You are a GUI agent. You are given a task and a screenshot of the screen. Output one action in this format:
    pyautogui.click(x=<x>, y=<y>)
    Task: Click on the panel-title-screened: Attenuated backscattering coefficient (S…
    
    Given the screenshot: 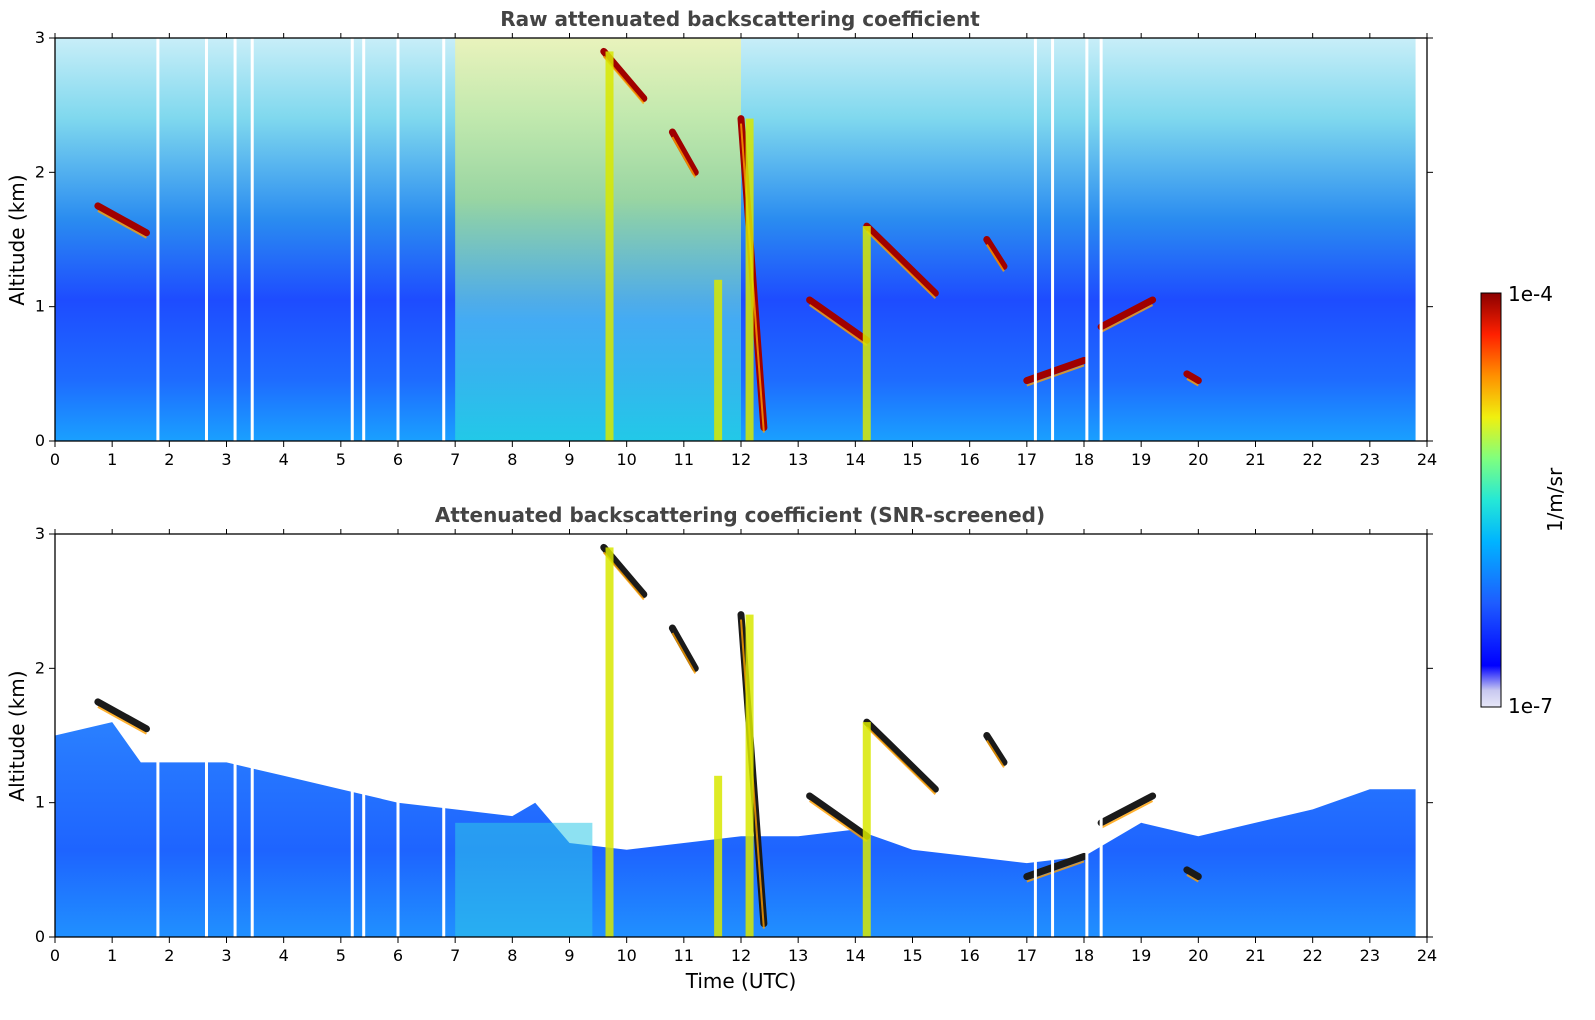 What is the action you would take?
    pyautogui.click(x=740, y=515)
    